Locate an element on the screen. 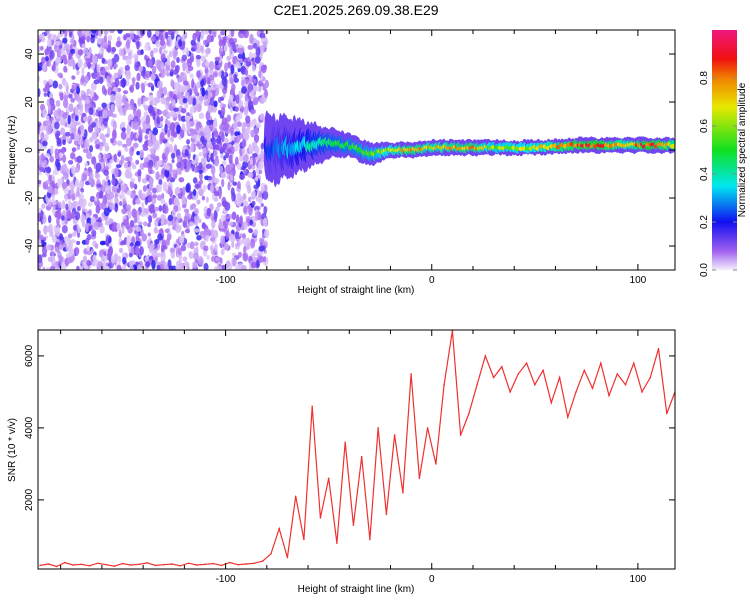  bottom-ylabel: SNR (10 * v/v) is located at coordinates (12, 450).